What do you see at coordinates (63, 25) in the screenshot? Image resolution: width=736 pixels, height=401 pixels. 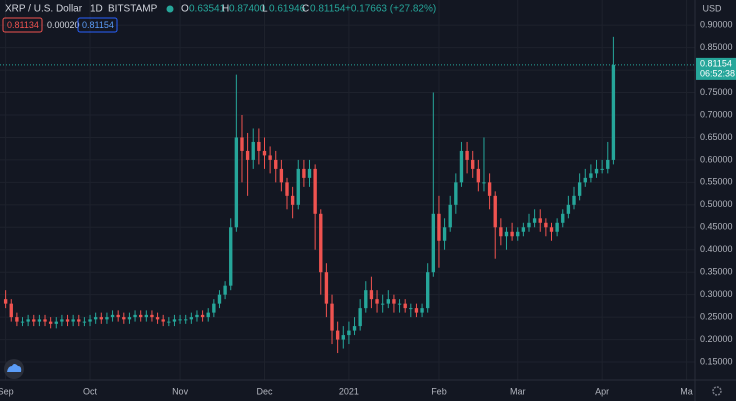 I see `spread: 0.00020` at bounding box center [63, 25].